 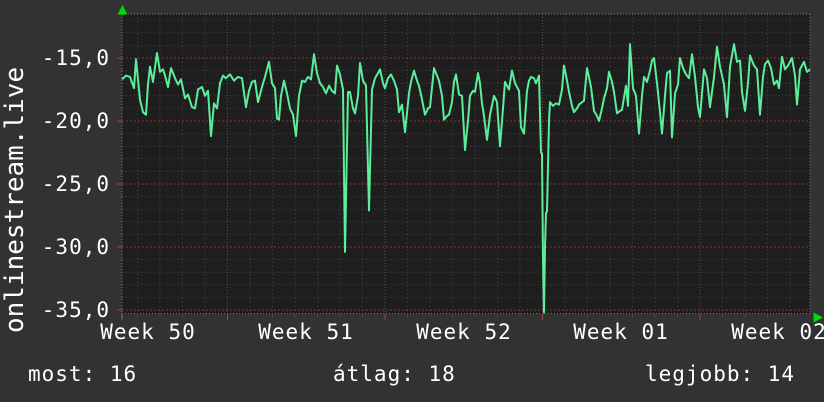 I want to click on y-tick-label: -20,0, so click(x=75, y=121).